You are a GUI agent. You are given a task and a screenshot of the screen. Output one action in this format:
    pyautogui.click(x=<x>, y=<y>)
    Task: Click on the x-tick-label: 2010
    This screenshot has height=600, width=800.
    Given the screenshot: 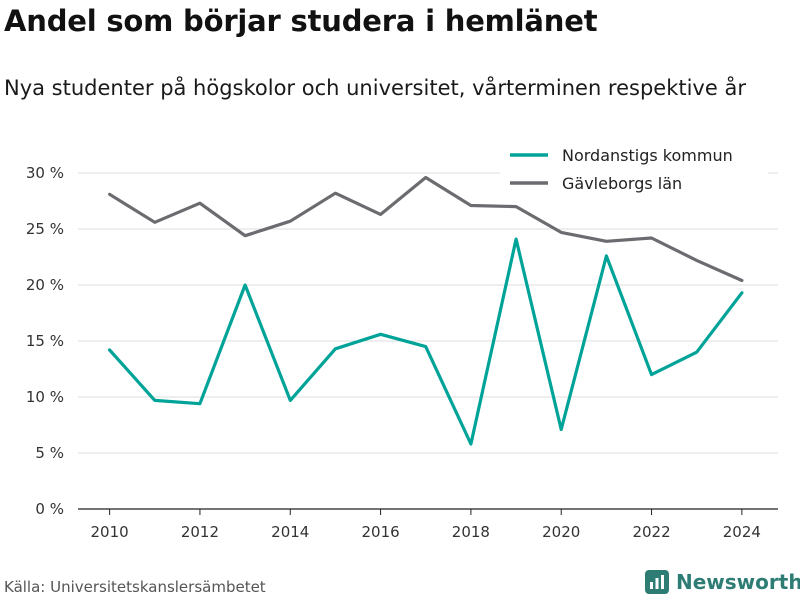 What is the action you would take?
    pyautogui.click(x=110, y=532)
    